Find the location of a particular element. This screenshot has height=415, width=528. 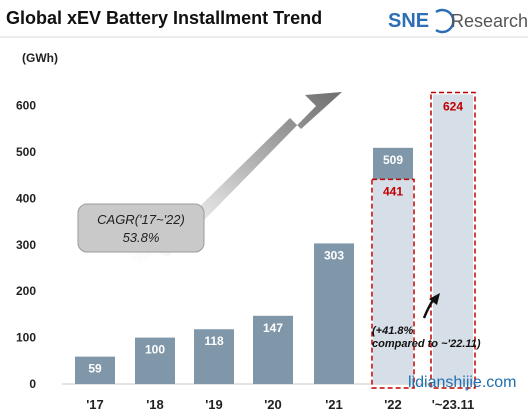

y-tick-label: 600 is located at coordinates (26, 106).